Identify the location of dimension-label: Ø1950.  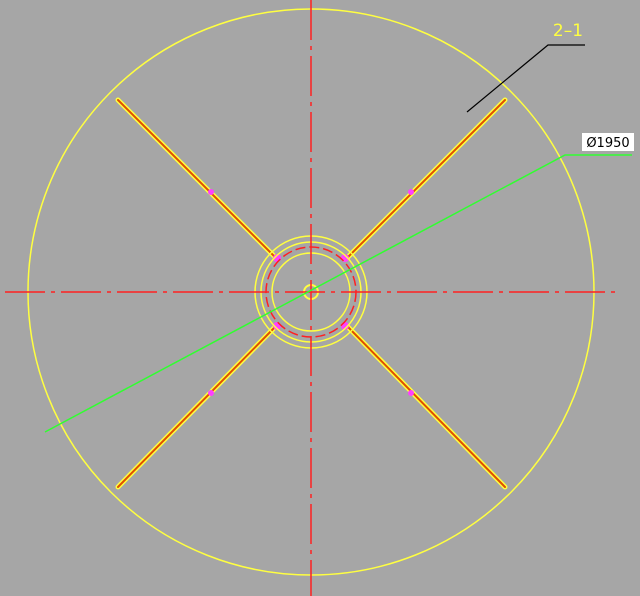
(607, 143).